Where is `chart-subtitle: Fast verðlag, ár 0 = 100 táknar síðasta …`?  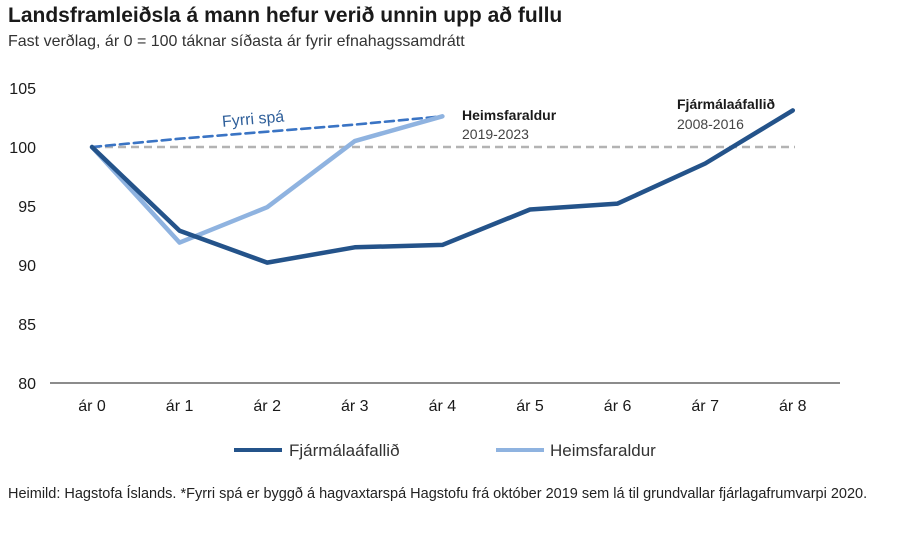
chart-subtitle: Fast verðlag, ár 0 = 100 táknar síðasta … is located at coordinates (236, 41).